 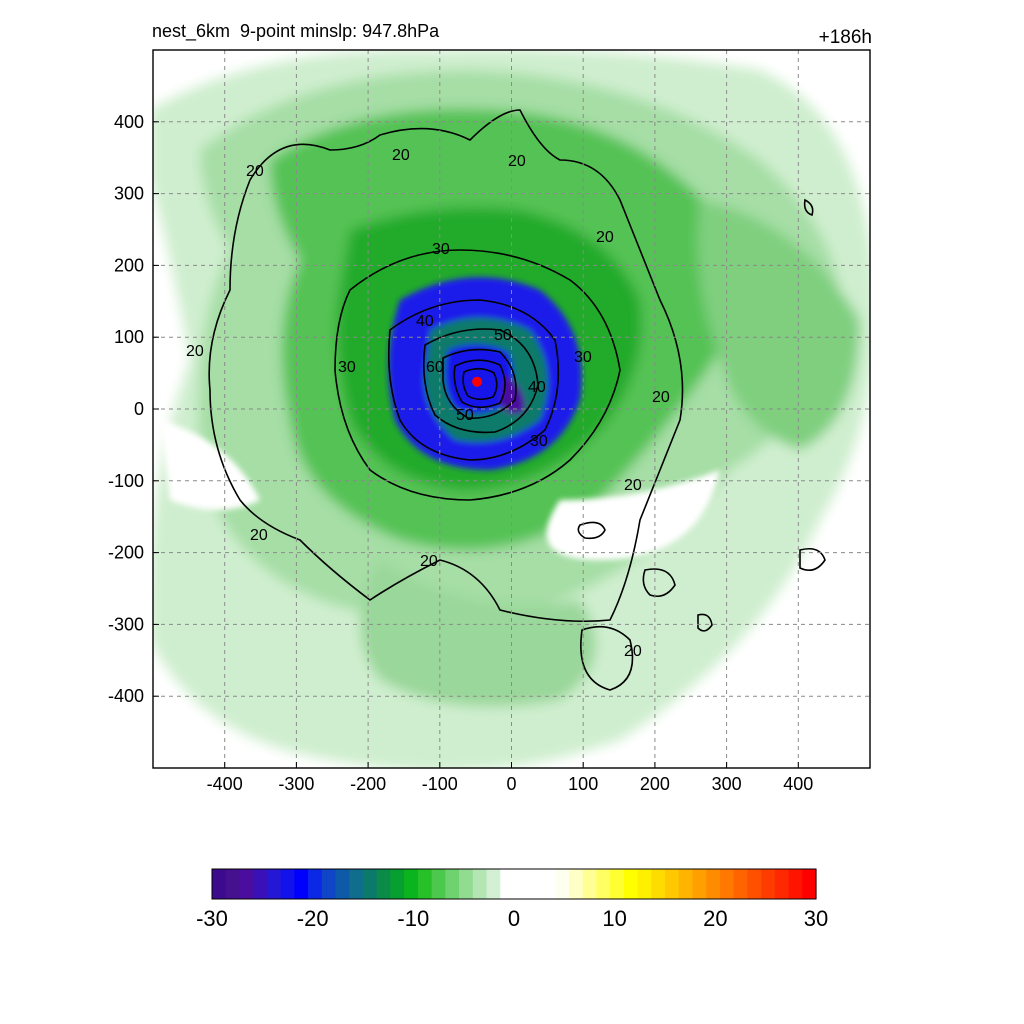 I want to click on x-axis: -400 -300 -200 -100 0 100 200 300 400, so click(x=510, y=778).